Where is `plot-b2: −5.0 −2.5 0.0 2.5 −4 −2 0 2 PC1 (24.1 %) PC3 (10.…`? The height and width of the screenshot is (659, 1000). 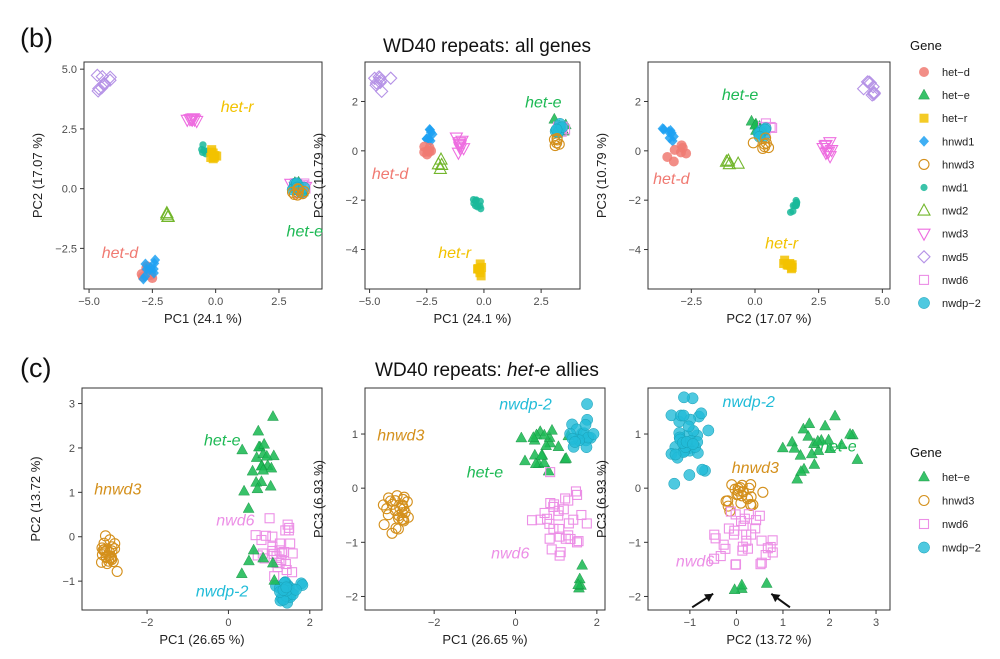 plot-b2: −5.0 −2.5 0.0 2.5 −4 −2 0 2 PC1 (24.1 %) PC3 (10.… is located at coordinates (446, 193).